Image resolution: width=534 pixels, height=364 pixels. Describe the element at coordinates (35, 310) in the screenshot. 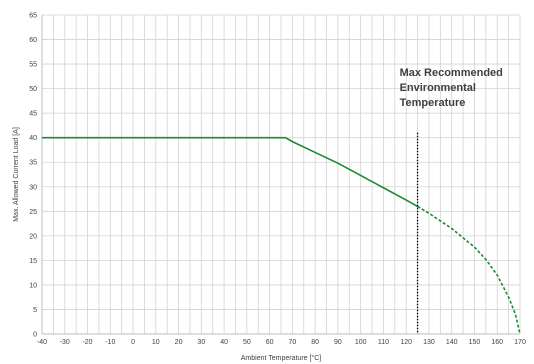

I see `y-tick-label: 5` at that location.